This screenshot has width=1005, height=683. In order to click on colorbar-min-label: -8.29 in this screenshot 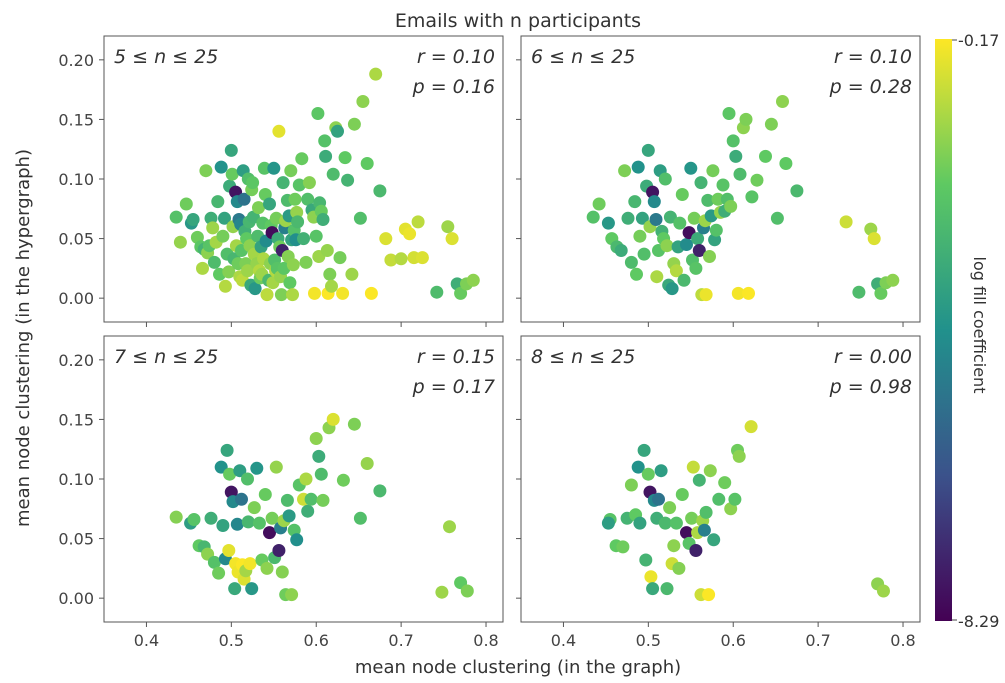, I will do `click(978, 621)`.